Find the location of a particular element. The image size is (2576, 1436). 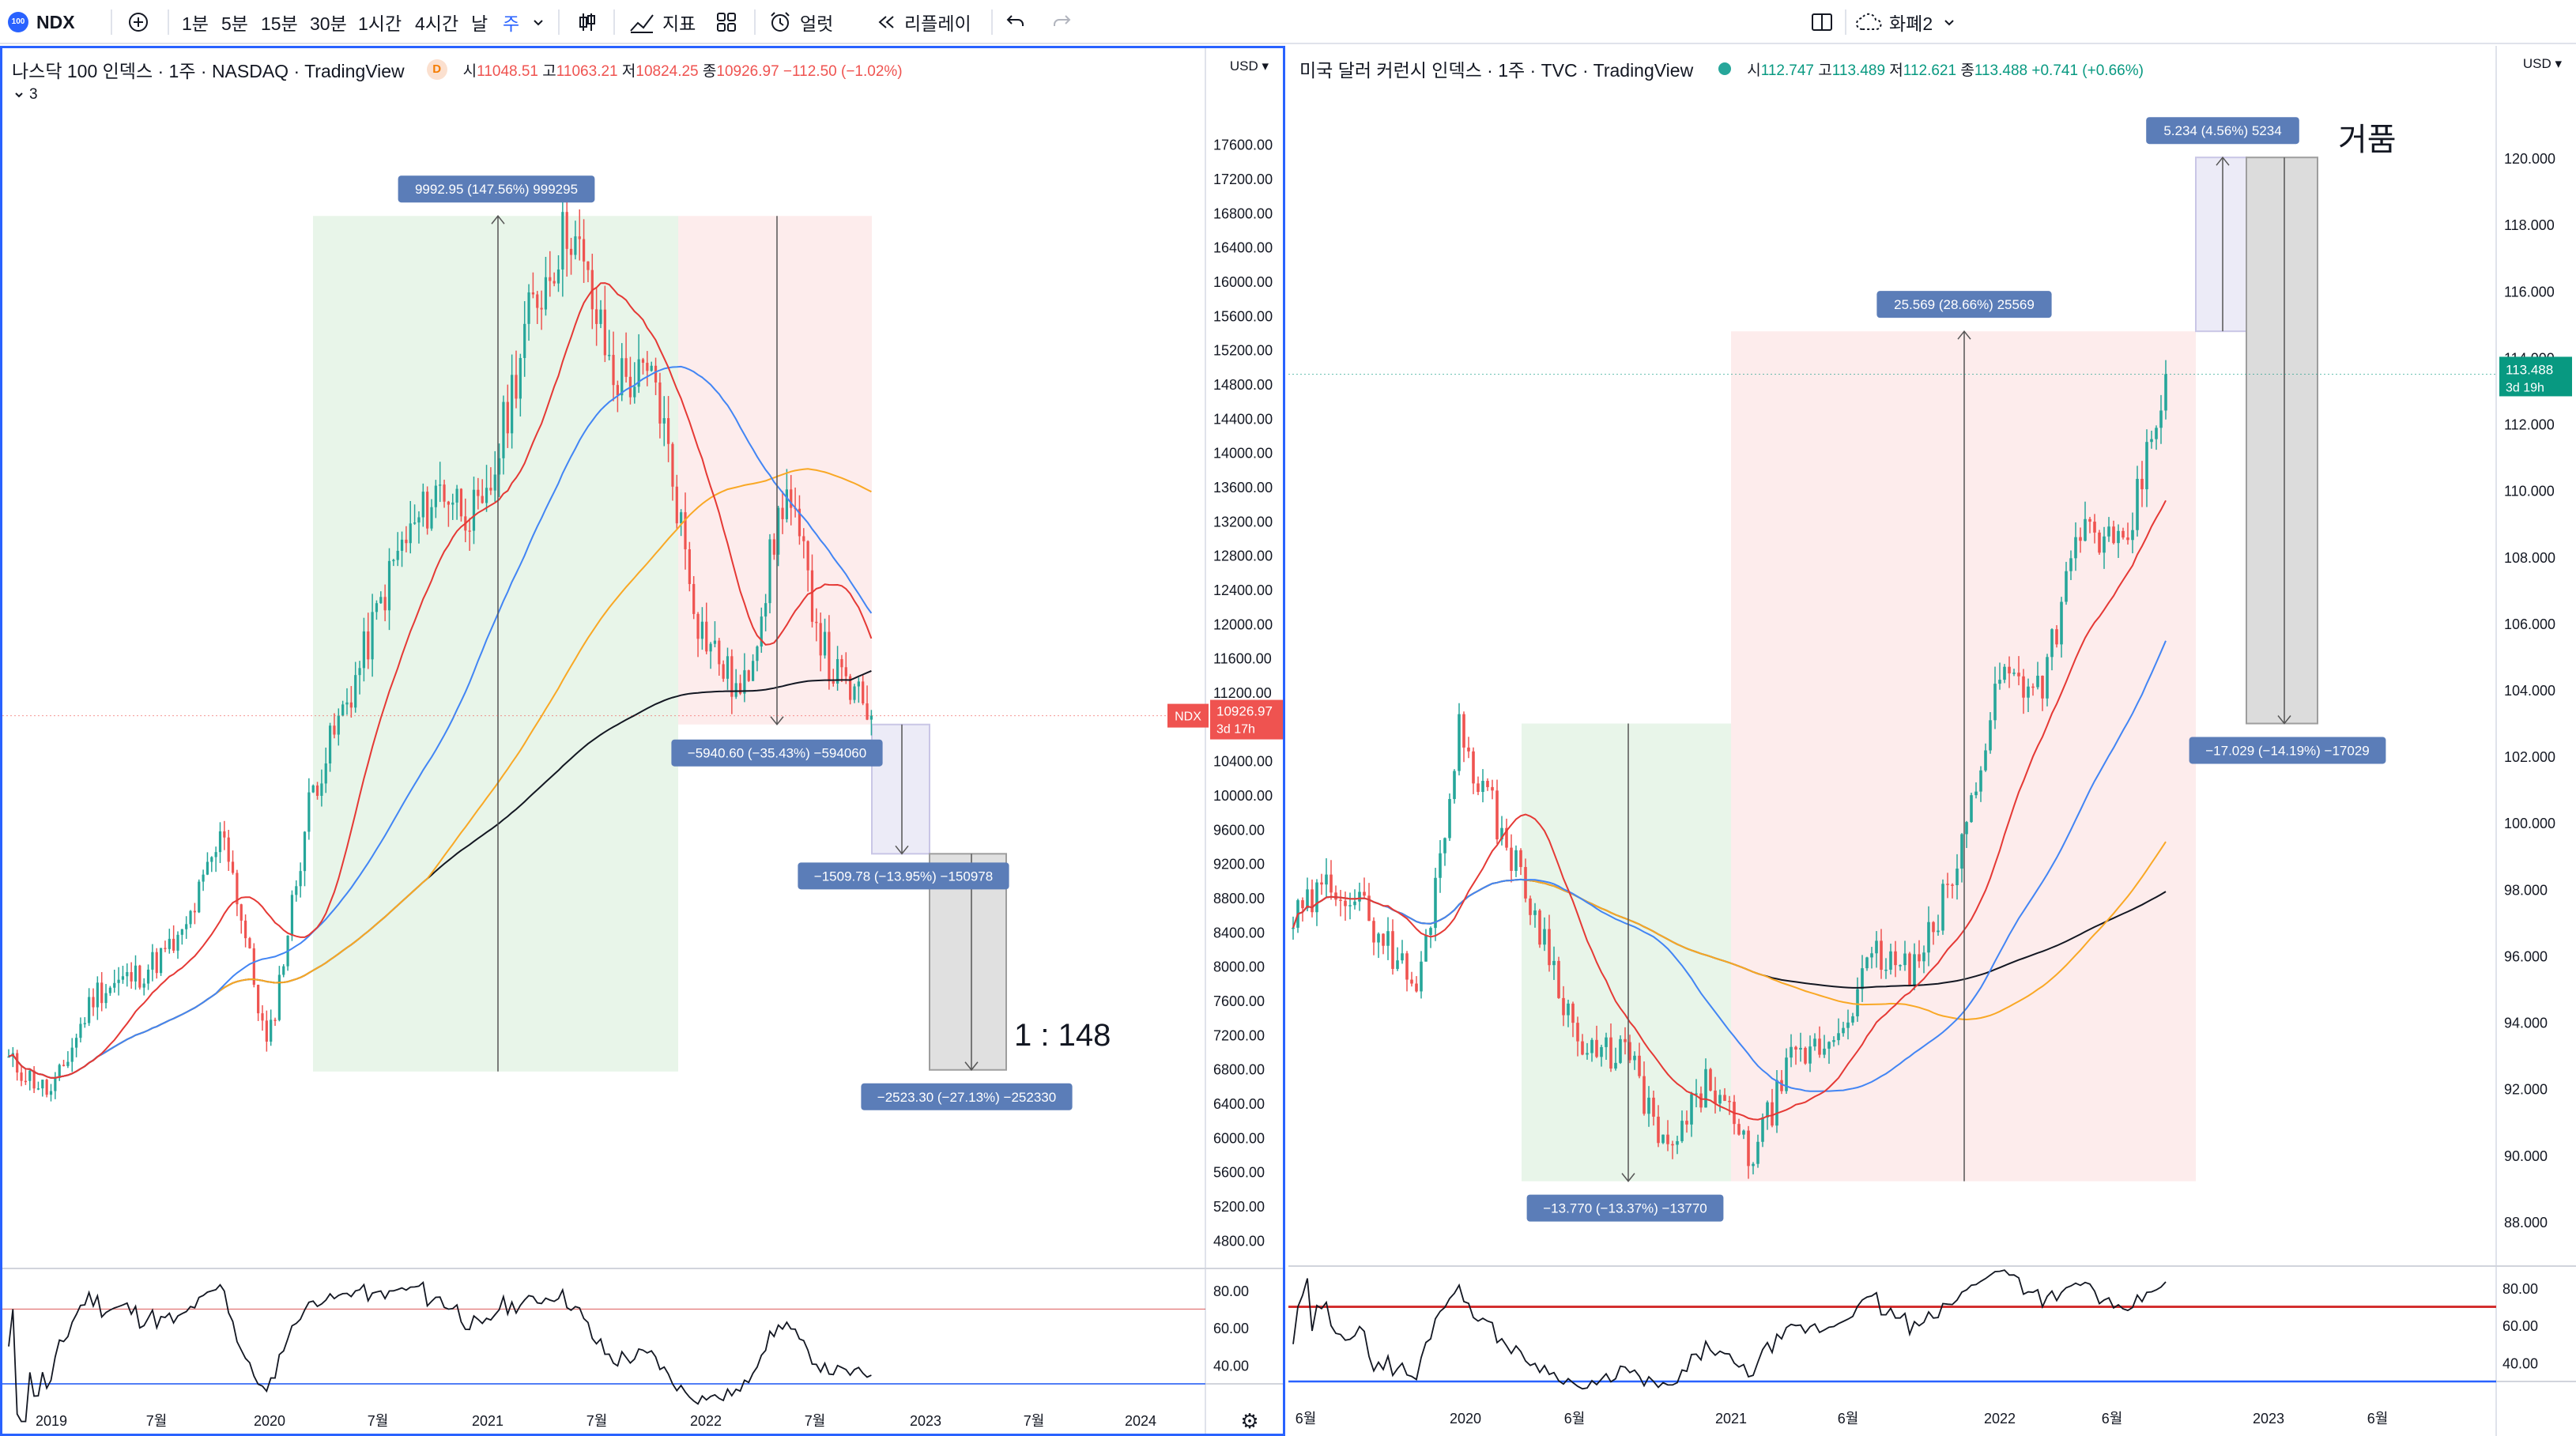

layers-toggle: 3 is located at coordinates (26, 95).